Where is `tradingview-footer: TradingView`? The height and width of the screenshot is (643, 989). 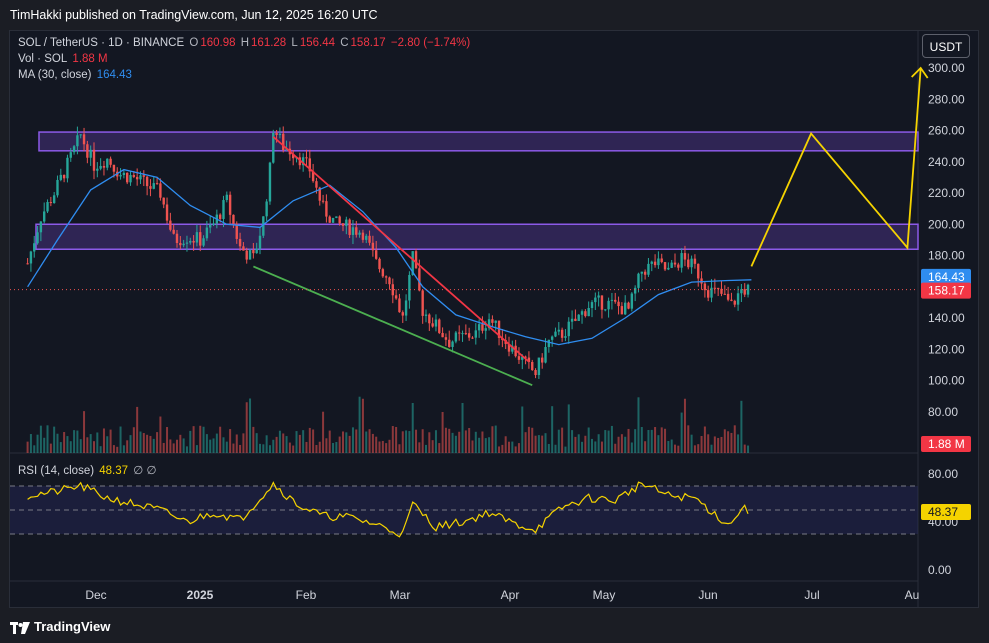
tradingview-footer: TradingView is located at coordinates (60, 627).